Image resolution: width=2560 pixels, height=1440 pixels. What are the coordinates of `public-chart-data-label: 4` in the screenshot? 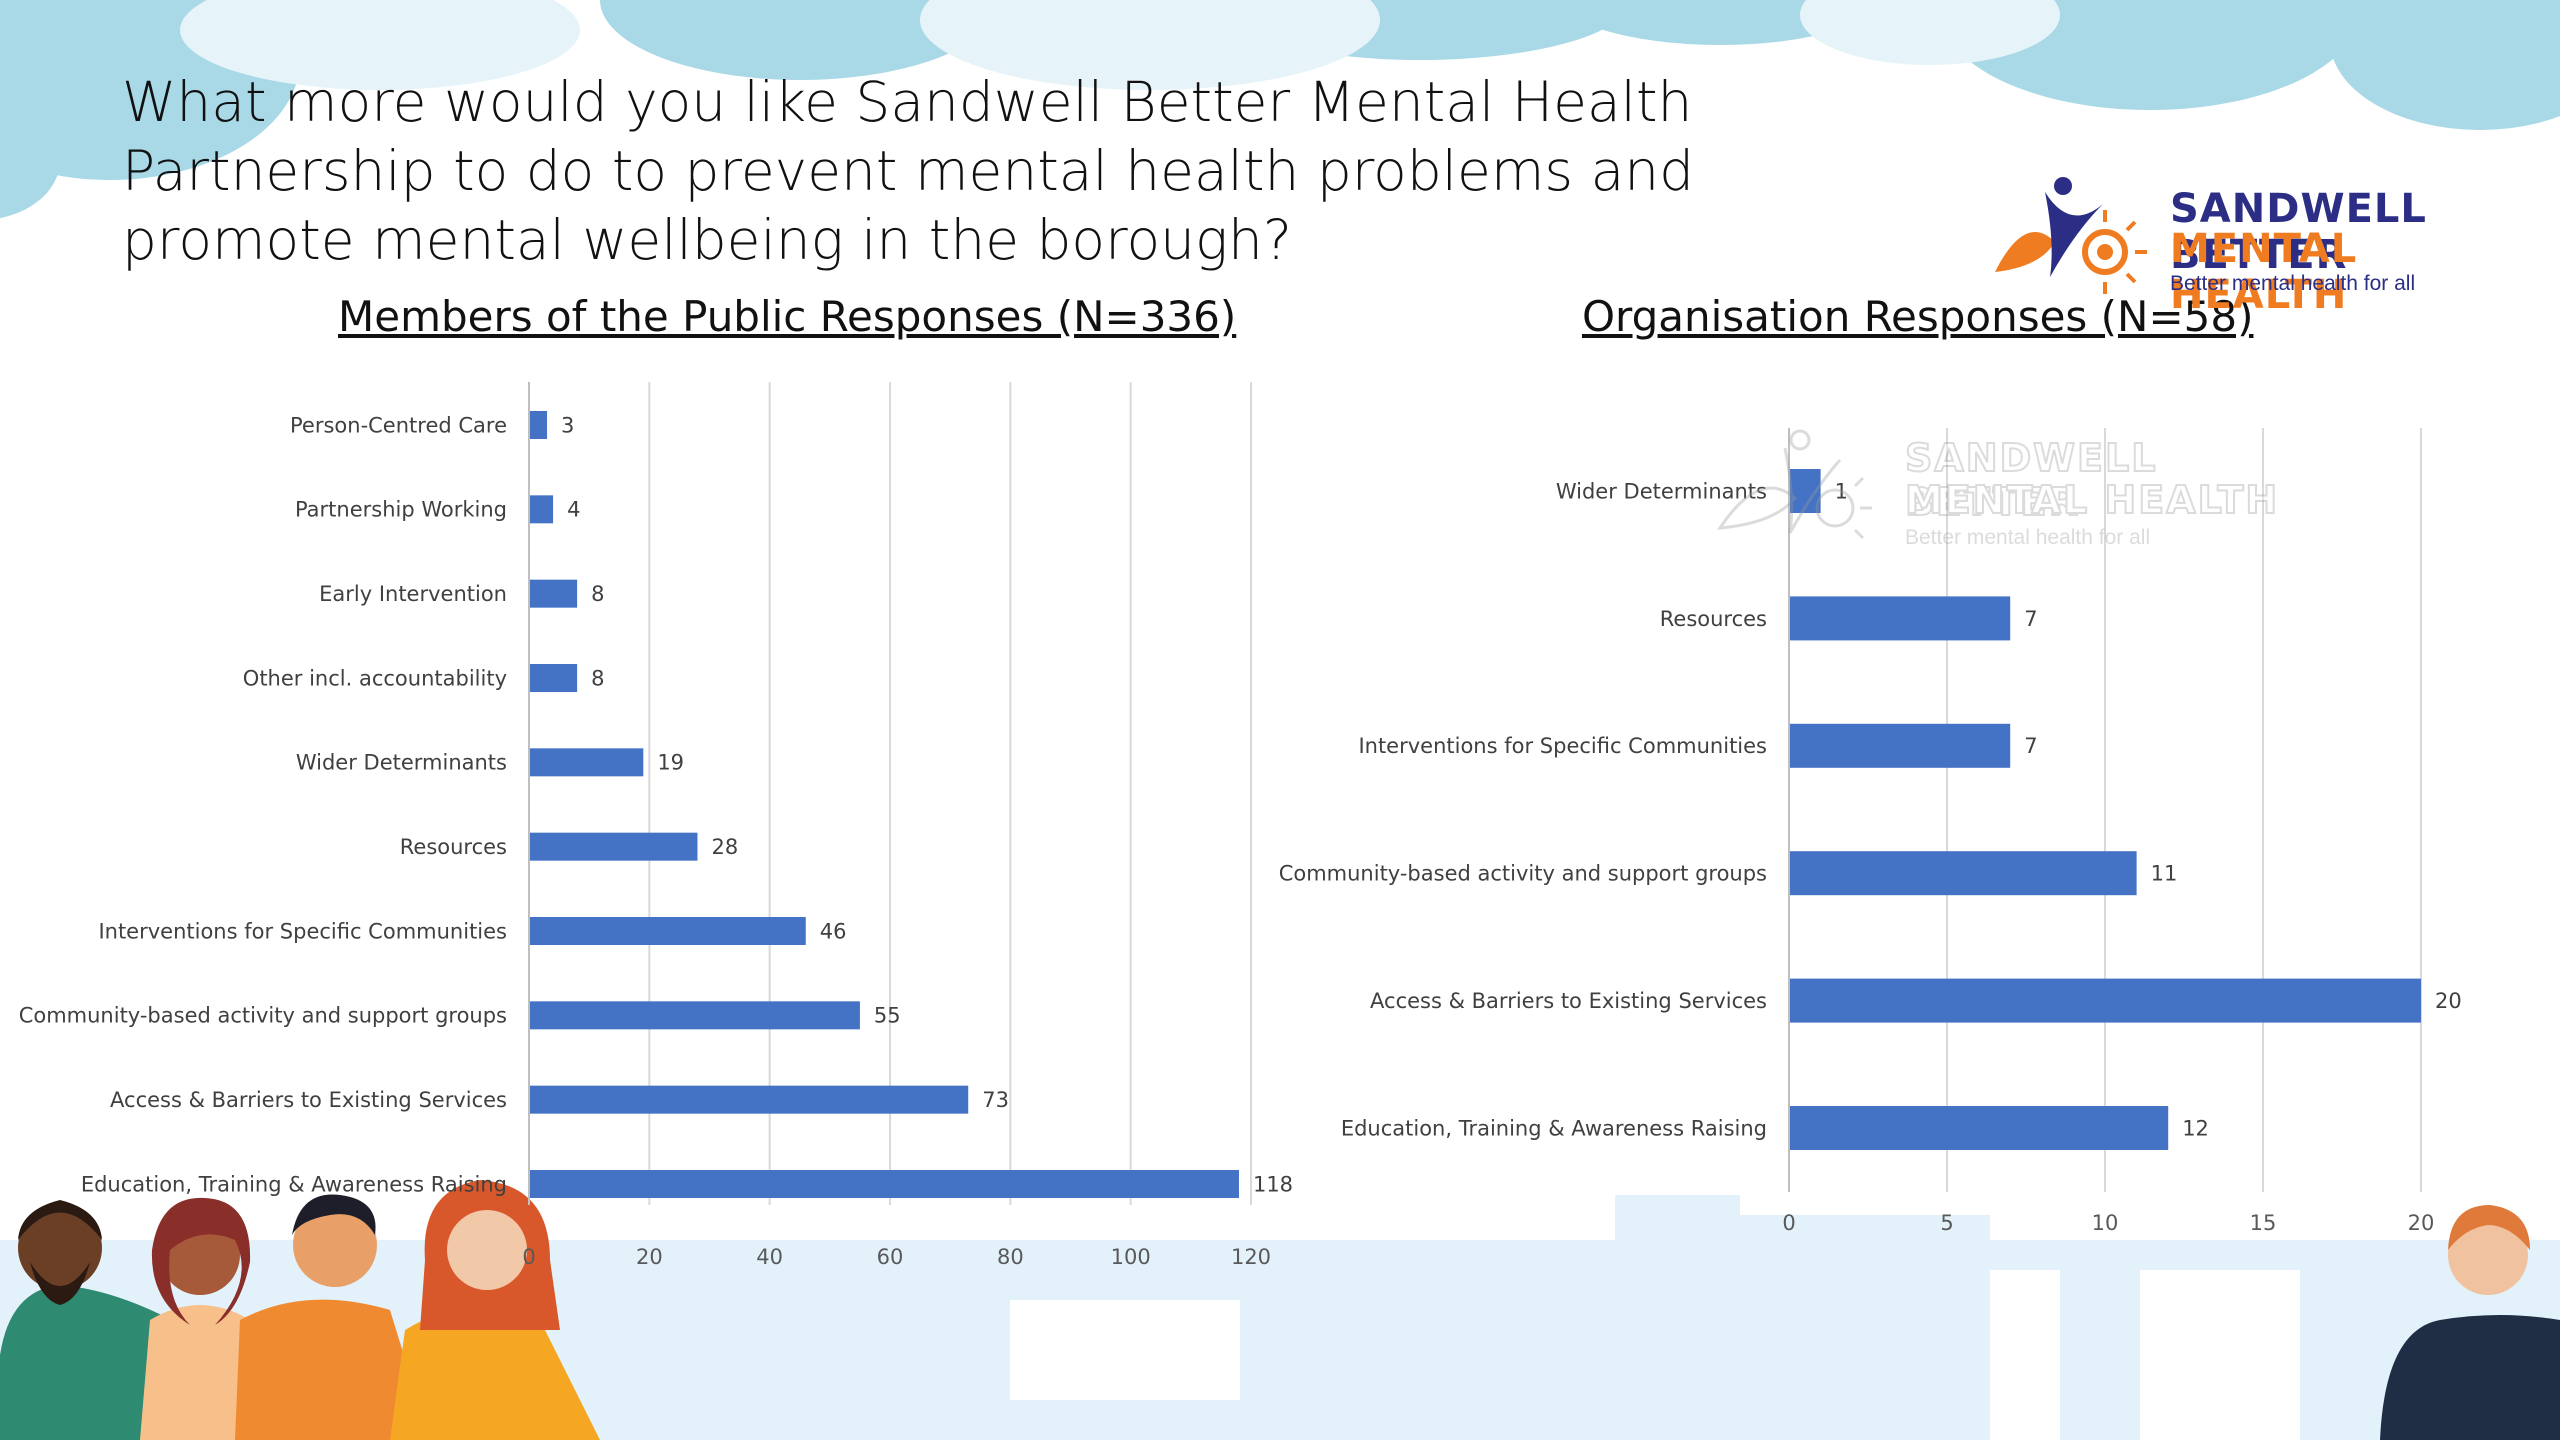 It's located at (573, 510).